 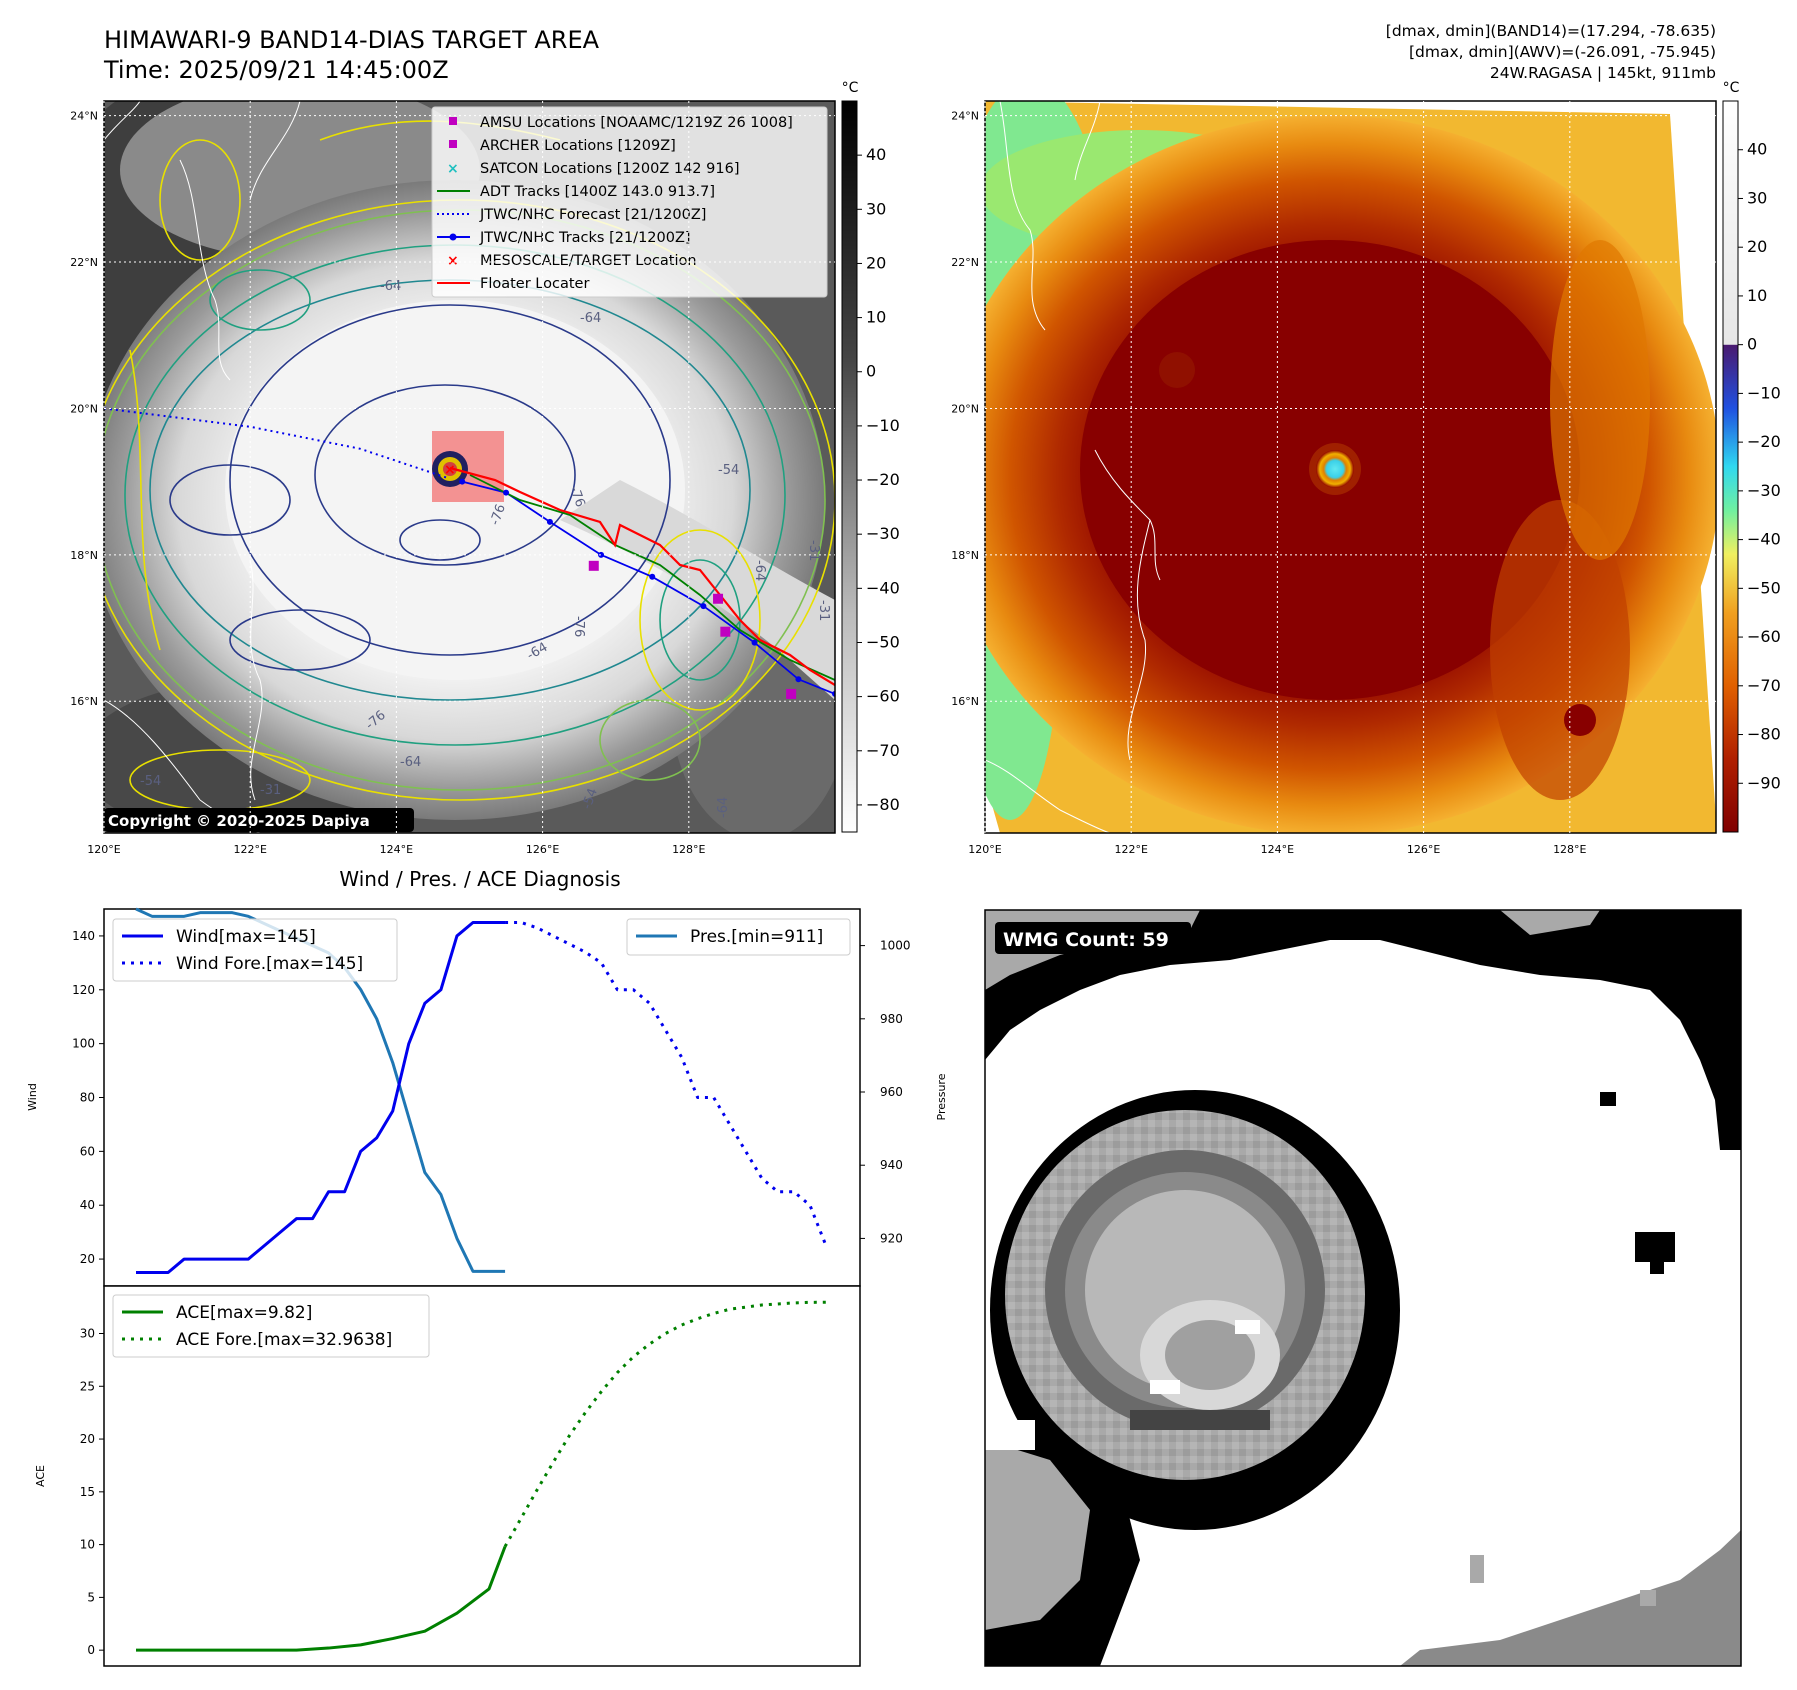 I want to click on figure-title: HIMAWARI-9 BAND14-DIAS TARGET AREA, so click(x=352, y=40).